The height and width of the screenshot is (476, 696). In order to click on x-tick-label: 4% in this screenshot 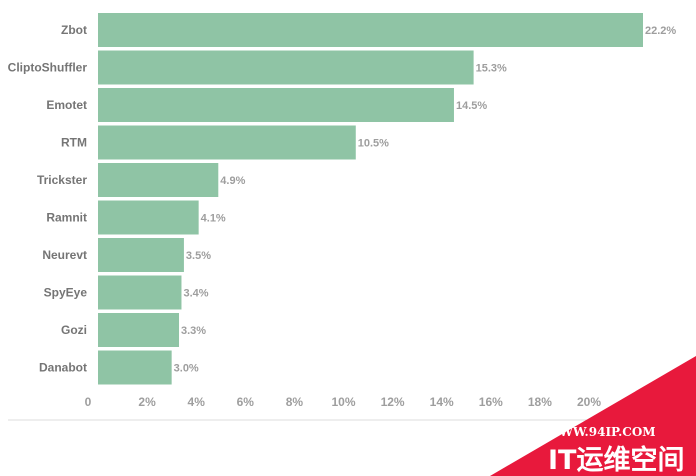, I will do `click(197, 402)`.